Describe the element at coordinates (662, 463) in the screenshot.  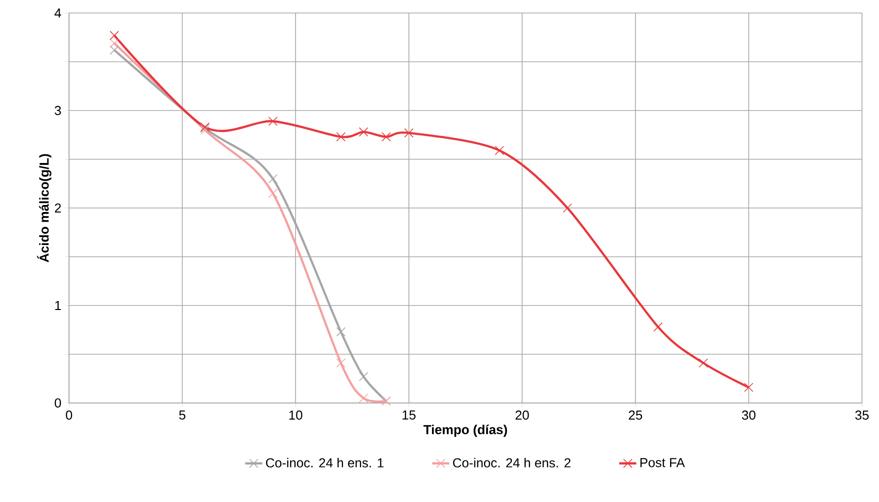
I see `legend-label: Post FA` at that location.